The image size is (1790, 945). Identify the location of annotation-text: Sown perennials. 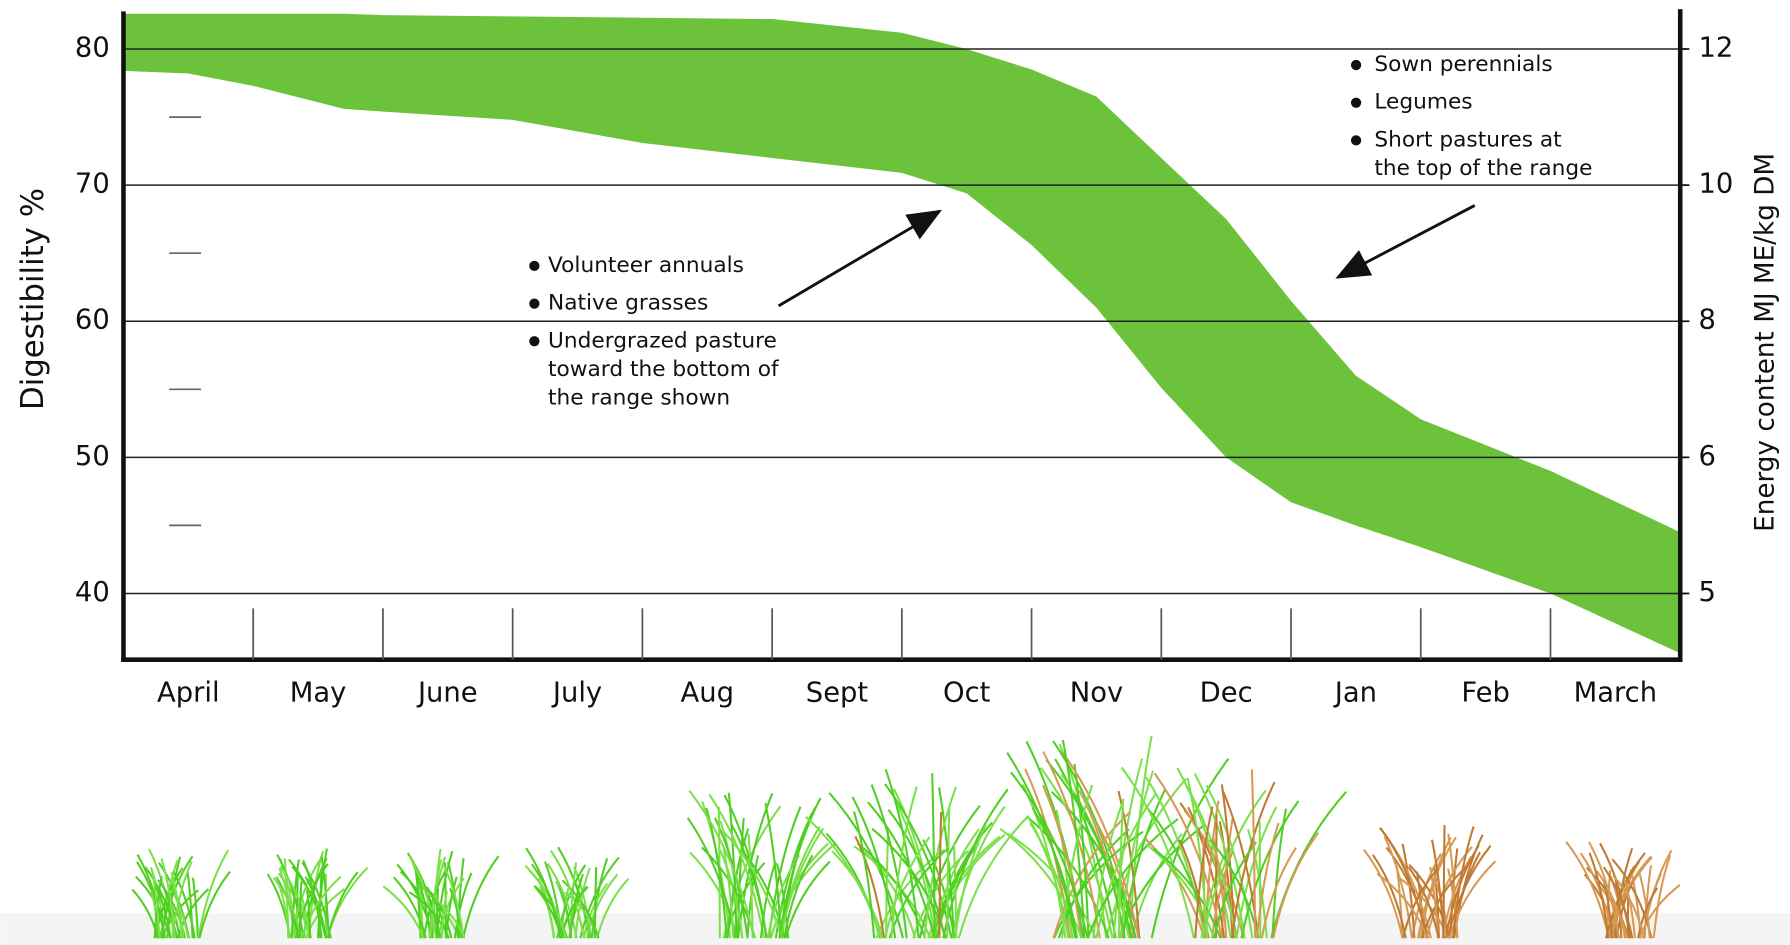
(1463, 64).